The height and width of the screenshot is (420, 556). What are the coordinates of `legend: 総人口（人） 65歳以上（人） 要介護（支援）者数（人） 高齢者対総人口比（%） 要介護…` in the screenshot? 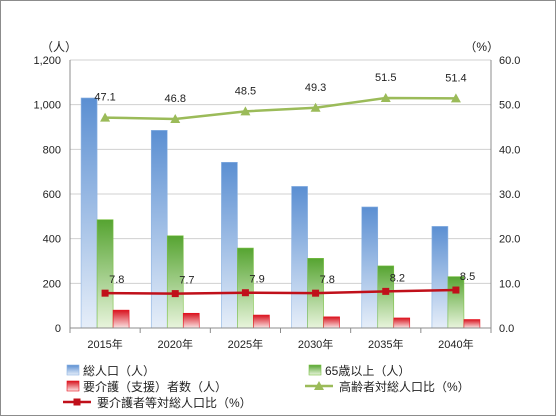 It's located at (266, 387).